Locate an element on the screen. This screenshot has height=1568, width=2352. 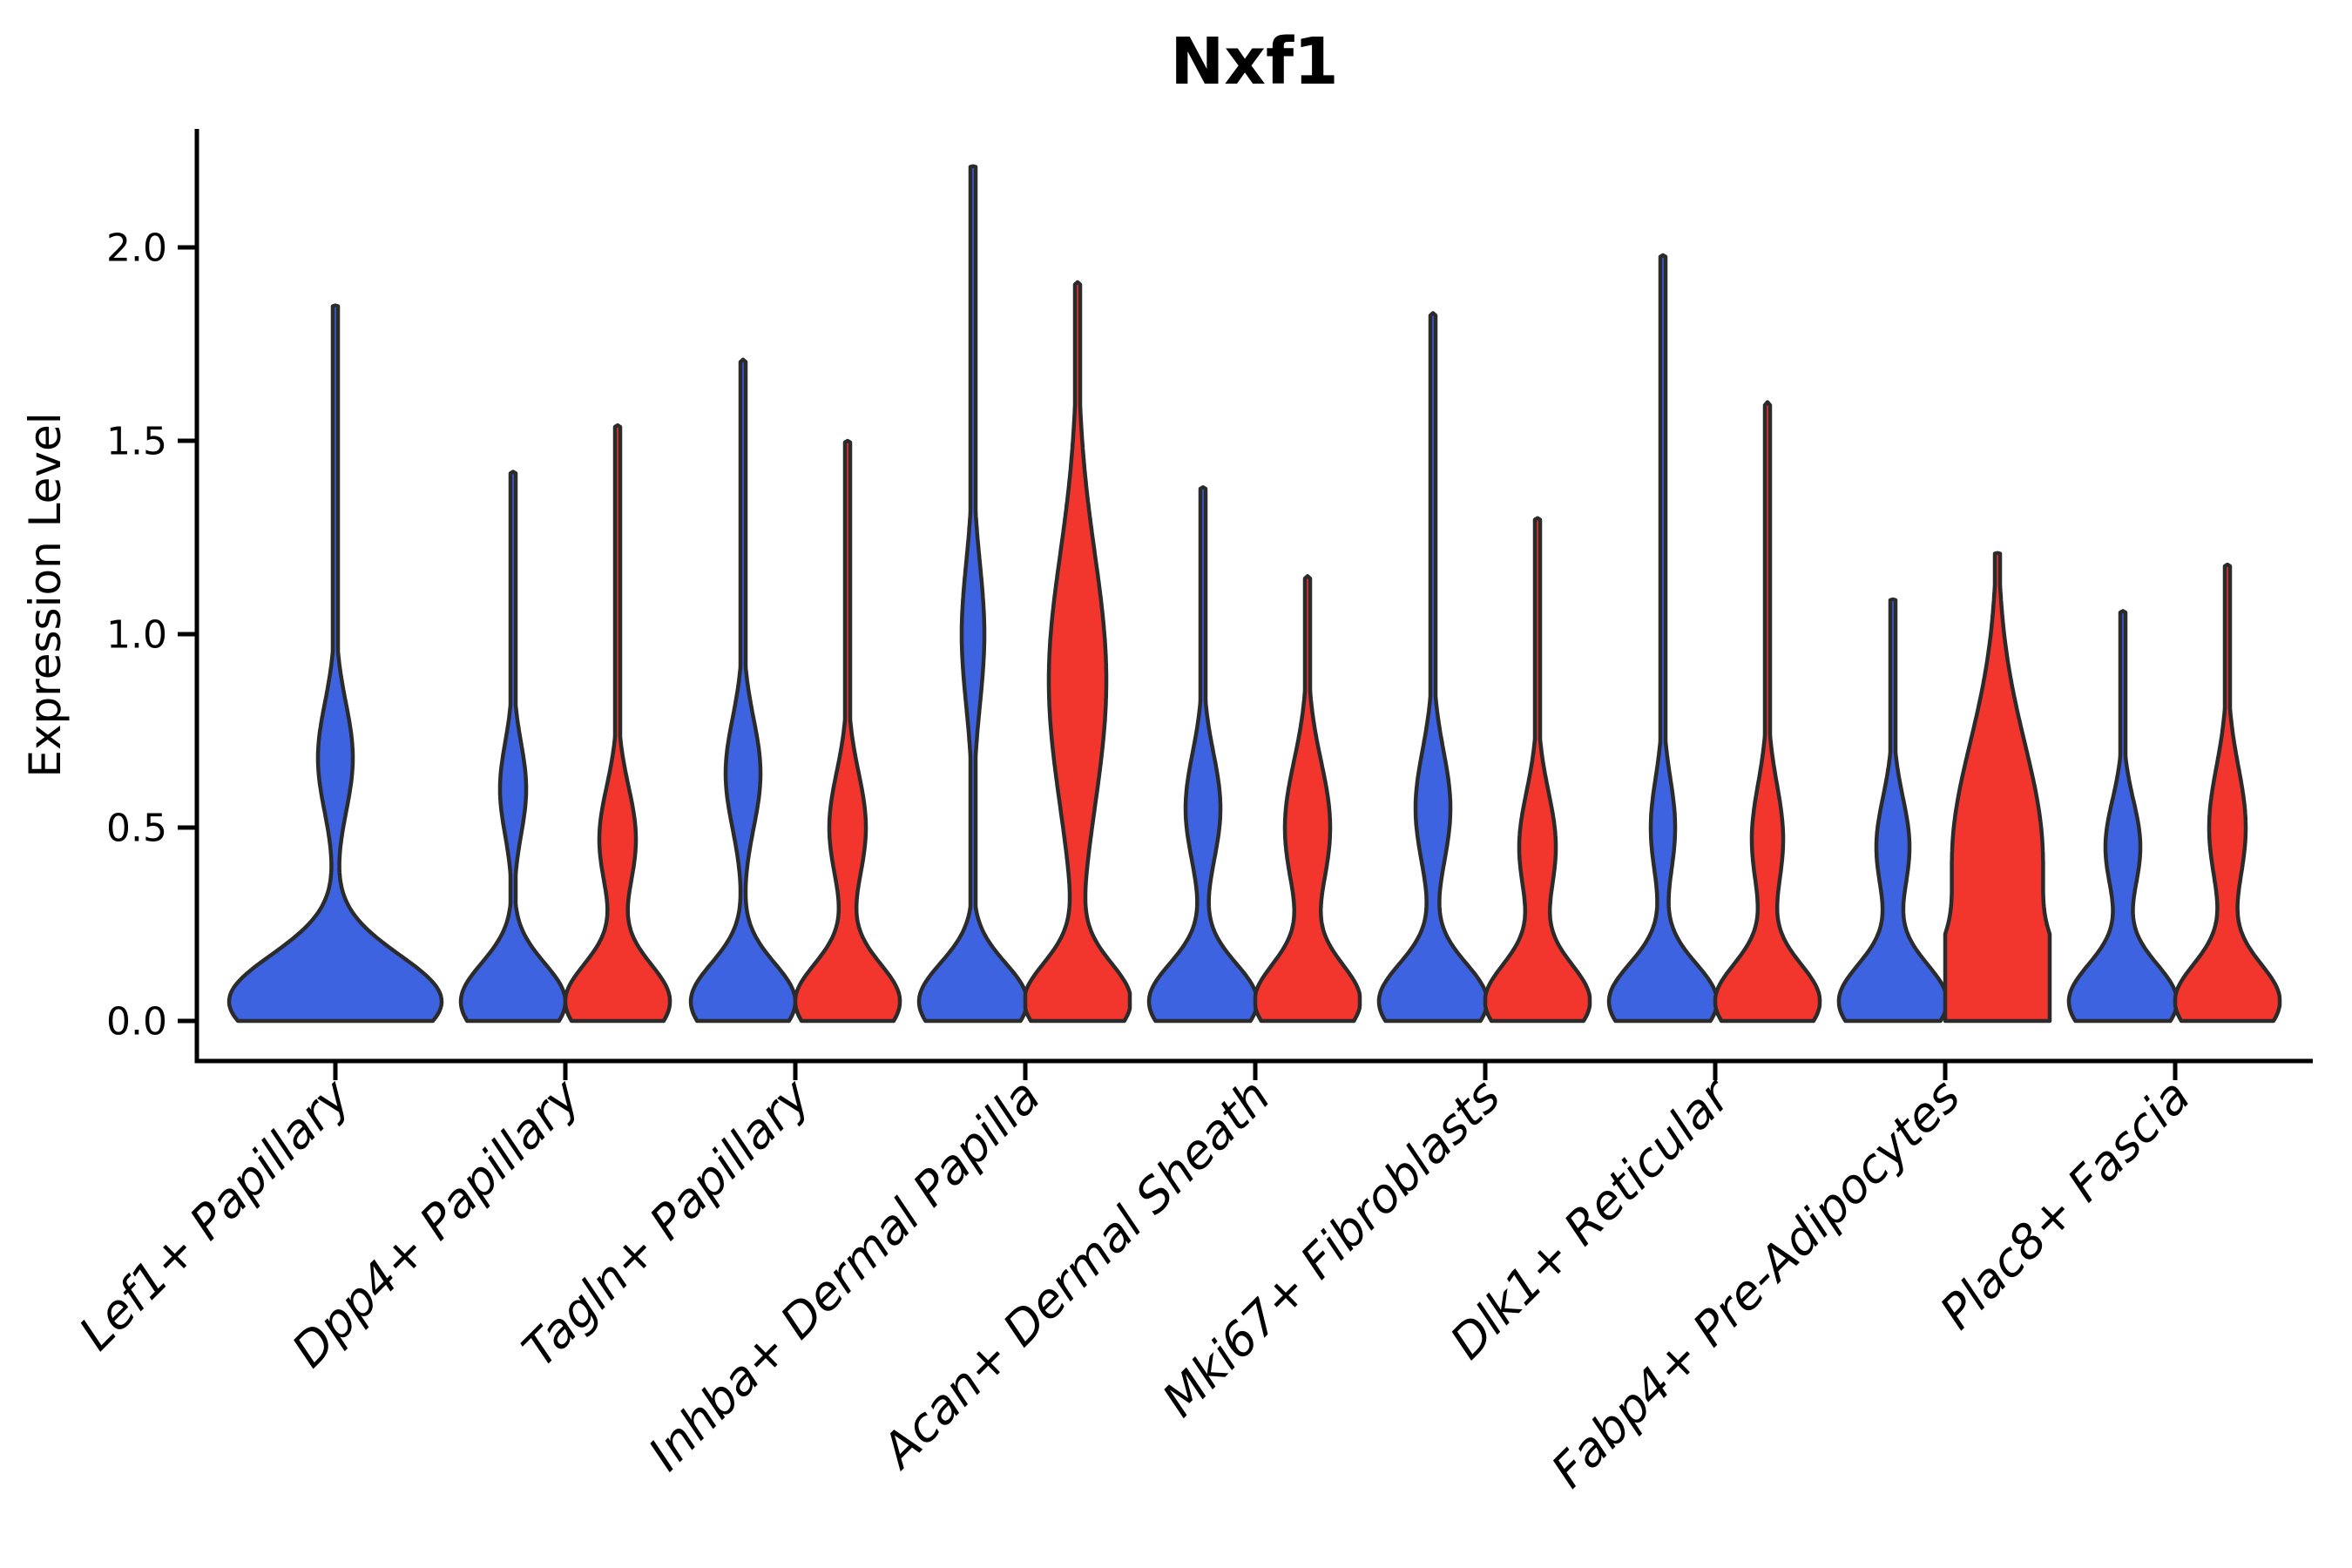
y-tick-label-2: 1.0 is located at coordinates (136, 634).